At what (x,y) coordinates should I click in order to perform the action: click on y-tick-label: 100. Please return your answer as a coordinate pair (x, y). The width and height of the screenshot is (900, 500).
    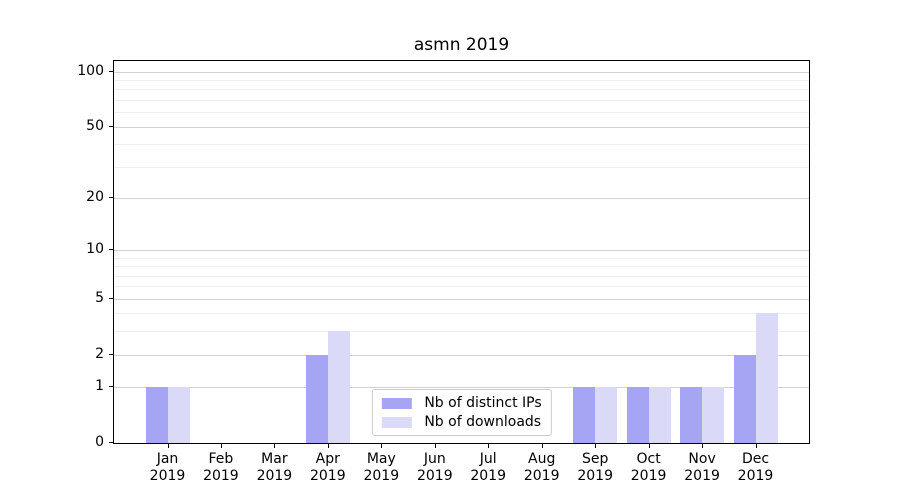
    Looking at the image, I should click on (90, 70).